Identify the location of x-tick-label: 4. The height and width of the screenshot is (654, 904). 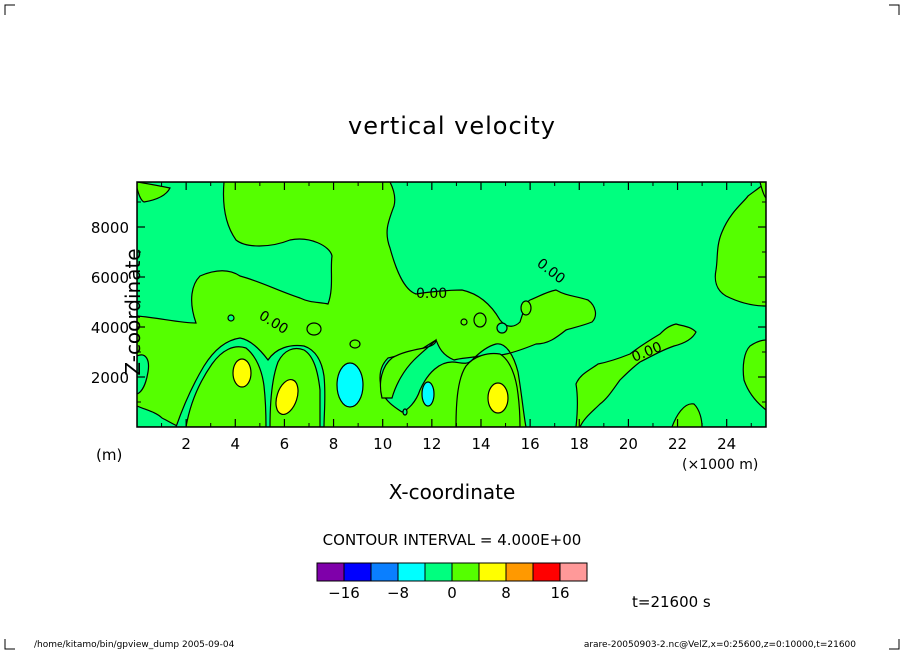
(236, 444).